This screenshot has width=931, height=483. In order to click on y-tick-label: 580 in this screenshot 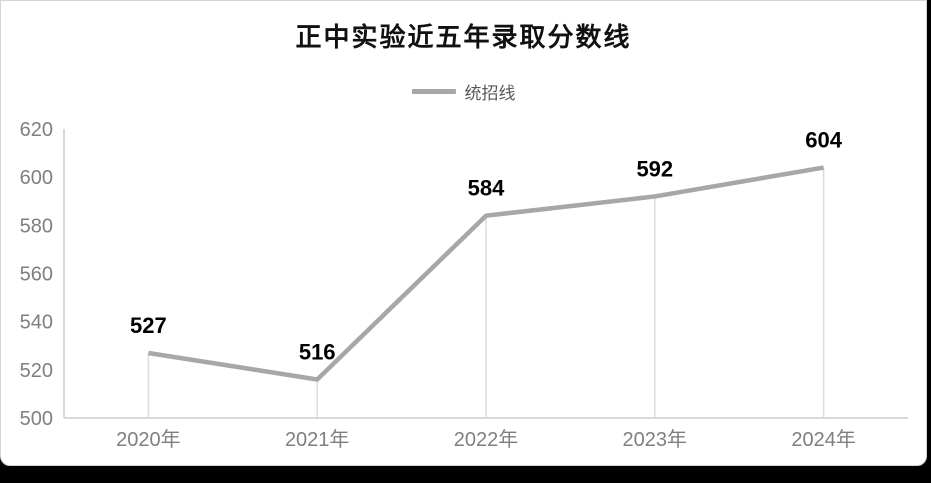, I will do `click(36, 226)`.